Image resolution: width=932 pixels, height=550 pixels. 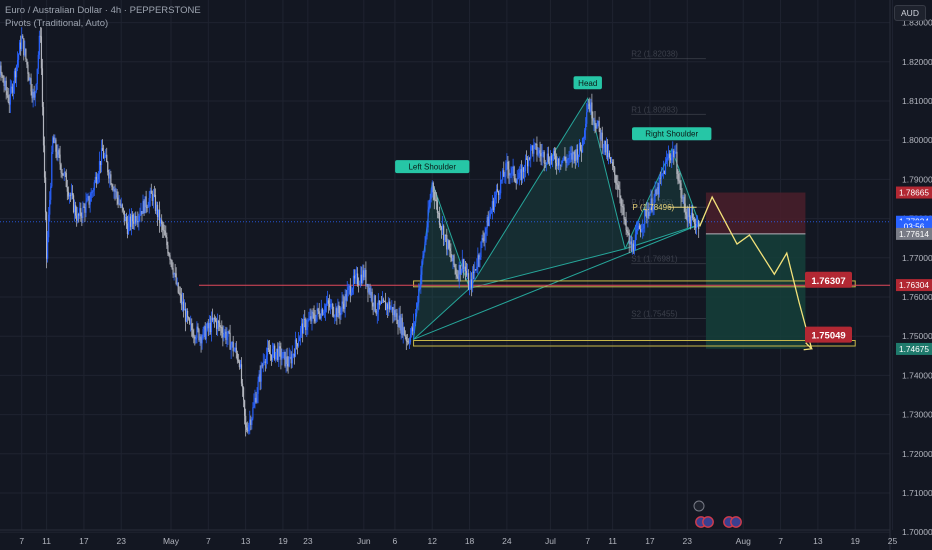 I want to click on time-tick-label: 23, so click(x=122, y=541).